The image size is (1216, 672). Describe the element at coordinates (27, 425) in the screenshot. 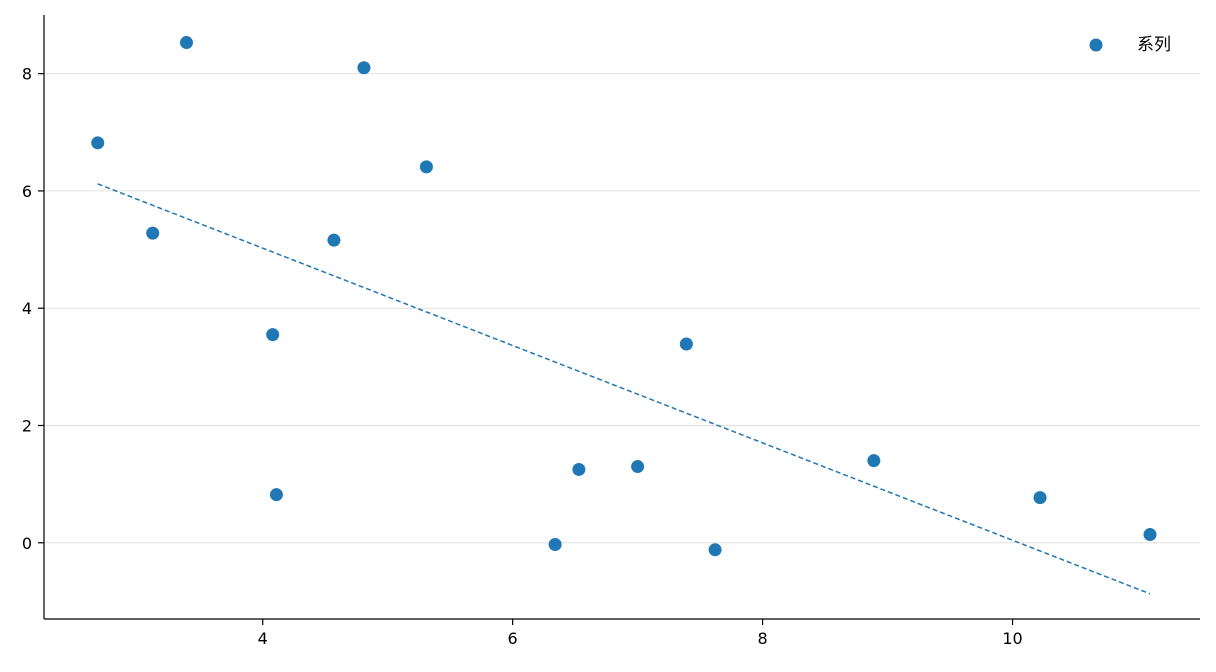

I see `y-tick-label: 2` at that location.